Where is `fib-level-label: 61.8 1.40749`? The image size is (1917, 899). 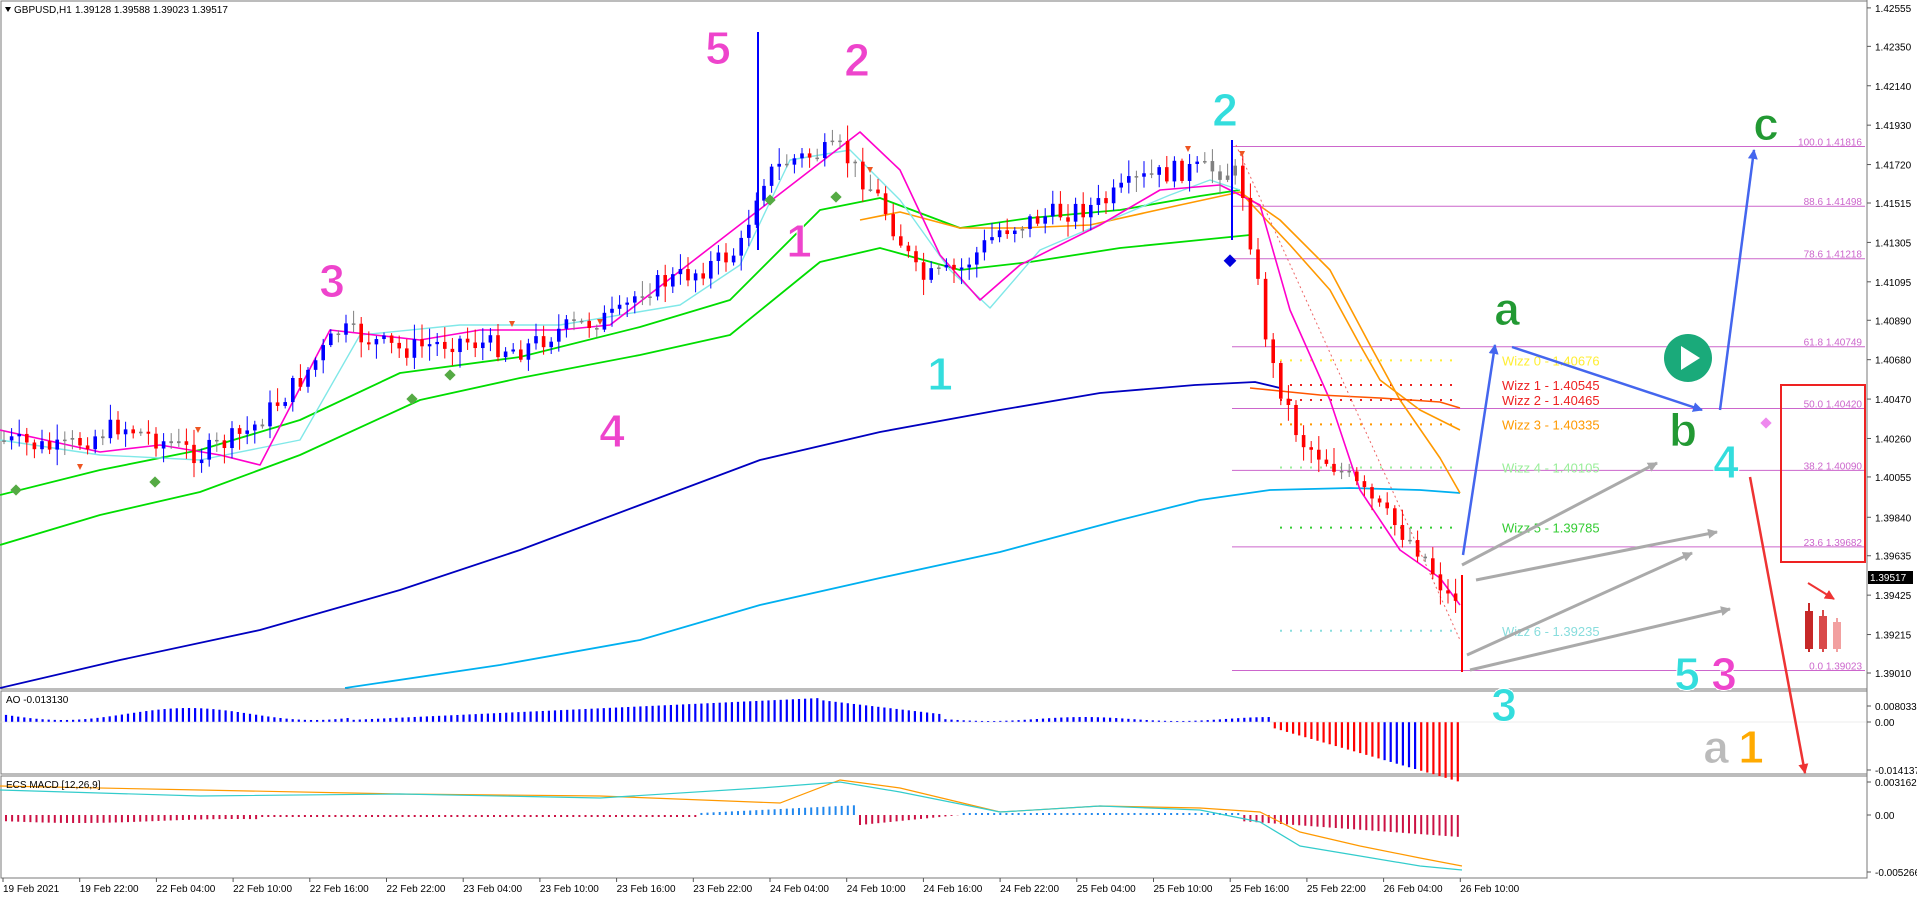
fib-level-label: 61.8 1.40749 is located at coordinates (1833, 343).